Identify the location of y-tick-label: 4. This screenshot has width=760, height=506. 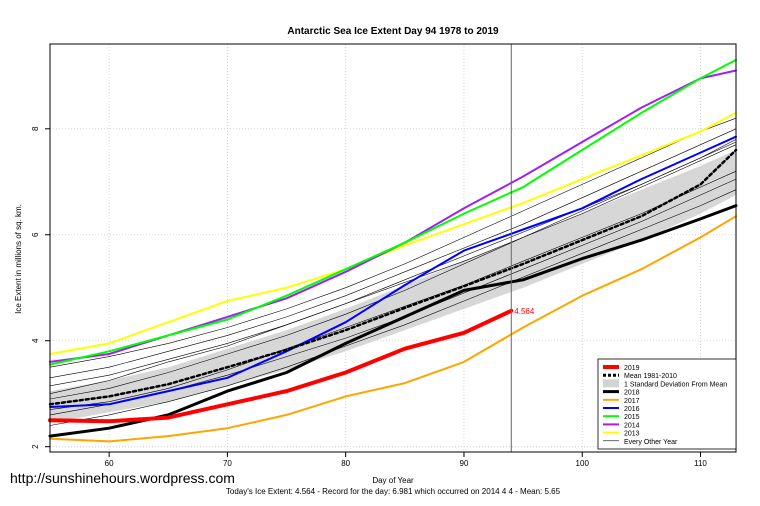
(35, 340).